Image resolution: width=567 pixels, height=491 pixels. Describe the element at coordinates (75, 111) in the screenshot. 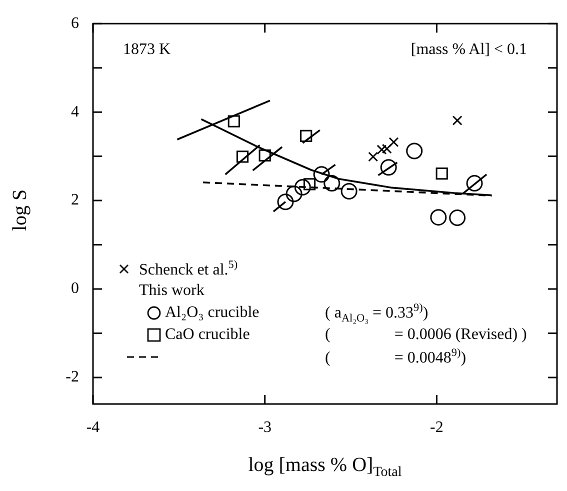

I see `y-tick-label: 4` at that location.